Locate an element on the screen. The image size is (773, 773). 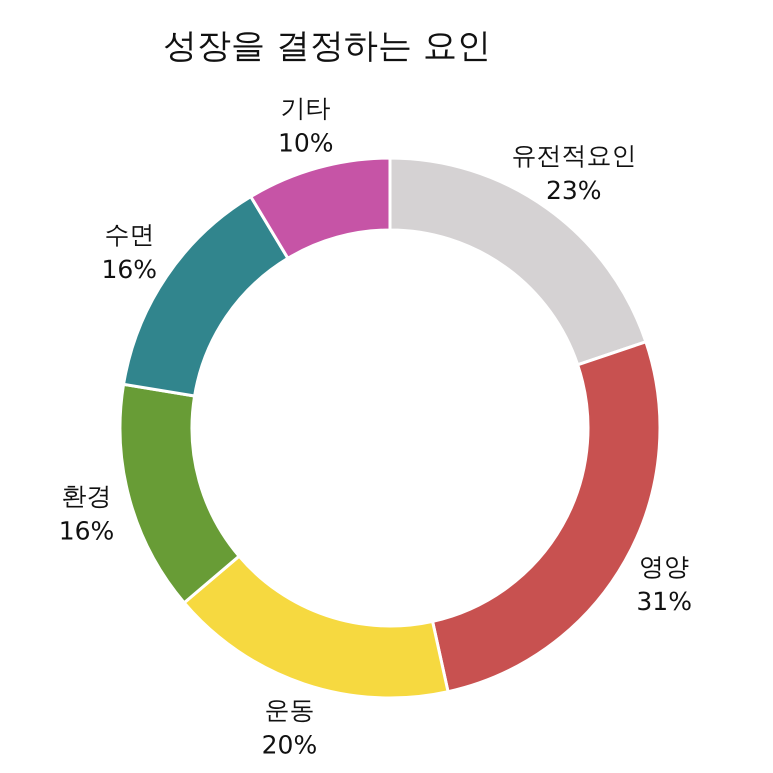
chart-title: 성장을 결정하는 요인 is located at coordinates (327, 46).